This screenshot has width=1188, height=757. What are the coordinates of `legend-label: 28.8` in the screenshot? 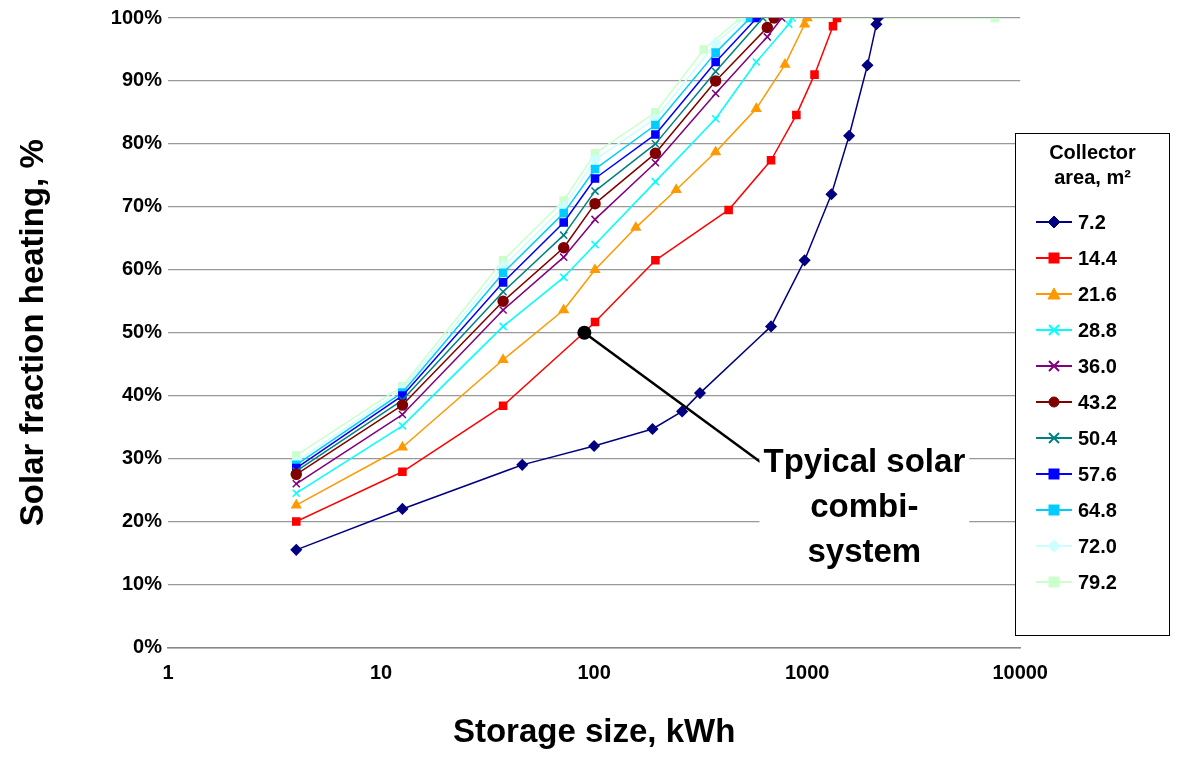 It's located at (1097, 330).